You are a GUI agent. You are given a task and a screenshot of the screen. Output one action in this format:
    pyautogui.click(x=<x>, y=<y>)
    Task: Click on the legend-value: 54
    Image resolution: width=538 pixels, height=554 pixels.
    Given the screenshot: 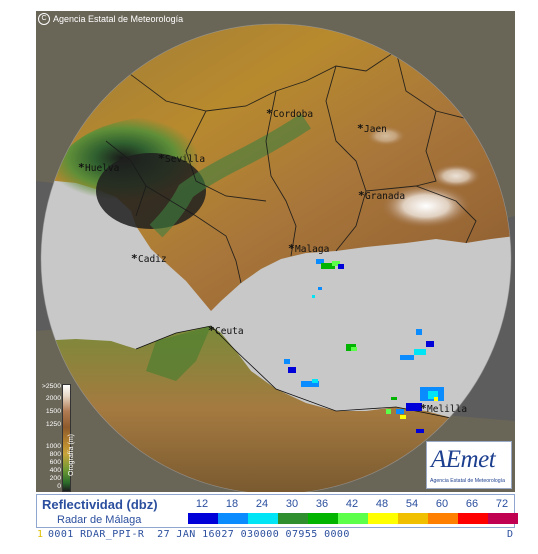 What is the action you would take?
    pyautogui.click(x=412, y=504)
    